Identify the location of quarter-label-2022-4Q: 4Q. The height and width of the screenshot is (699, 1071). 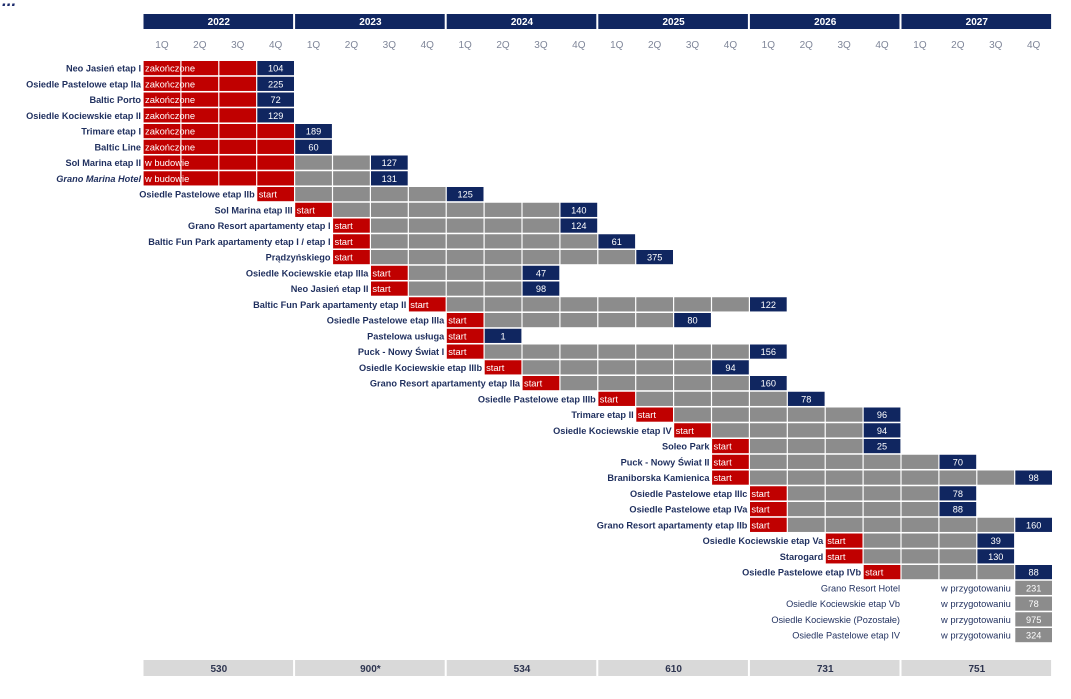
(276, 45).